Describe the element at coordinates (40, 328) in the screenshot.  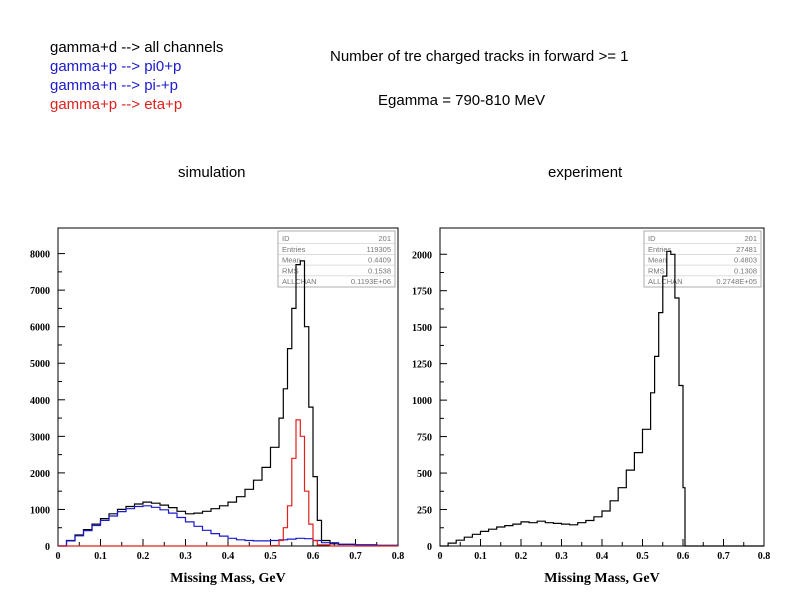
I see `y-tick-label: 6000` at that location.